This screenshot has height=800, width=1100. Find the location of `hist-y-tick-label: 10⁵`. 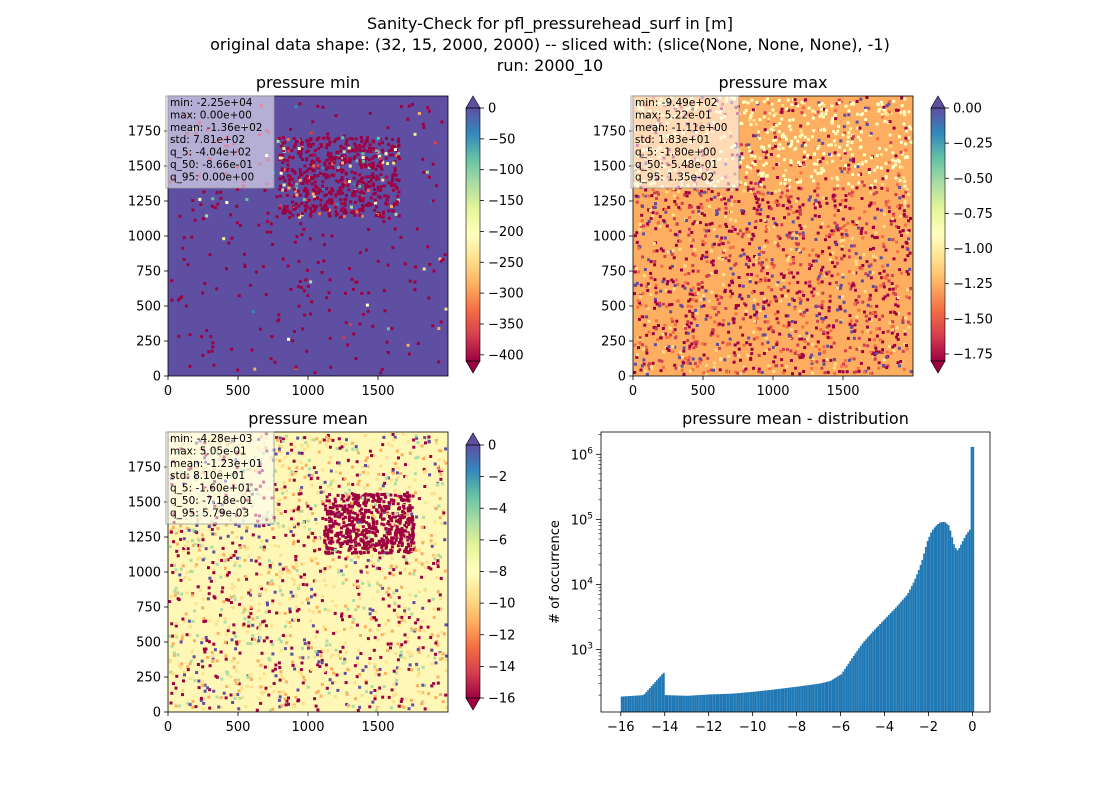

hist-y-tick-label: 10⁵ is located at coordinates (582, 519).